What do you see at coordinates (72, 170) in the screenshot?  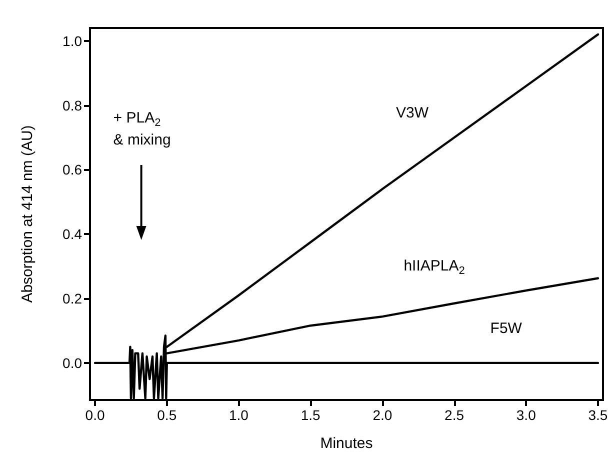 I see `y-tick-label: 0.6` at bounding box center [72, 170].